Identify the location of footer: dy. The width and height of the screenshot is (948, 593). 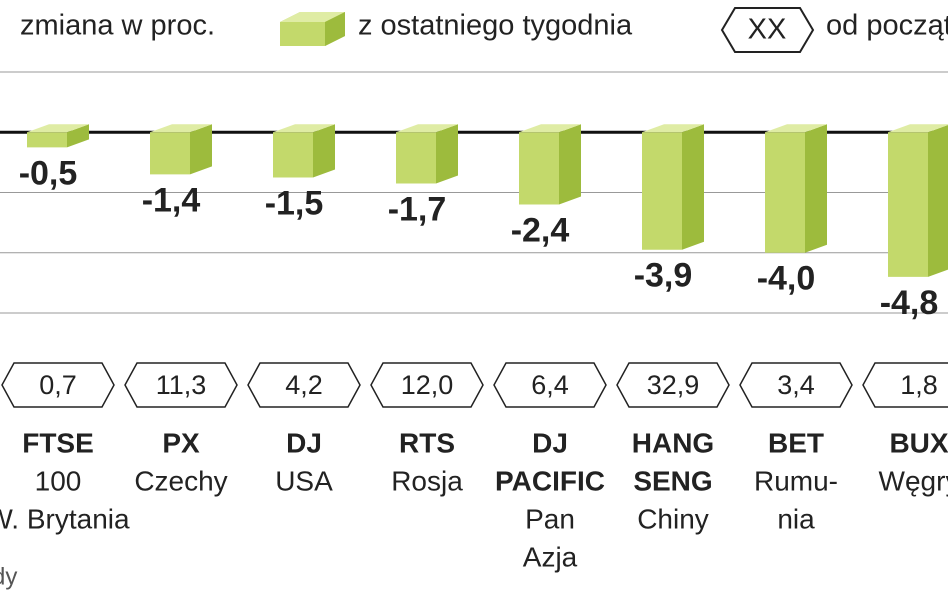
(8, 576).